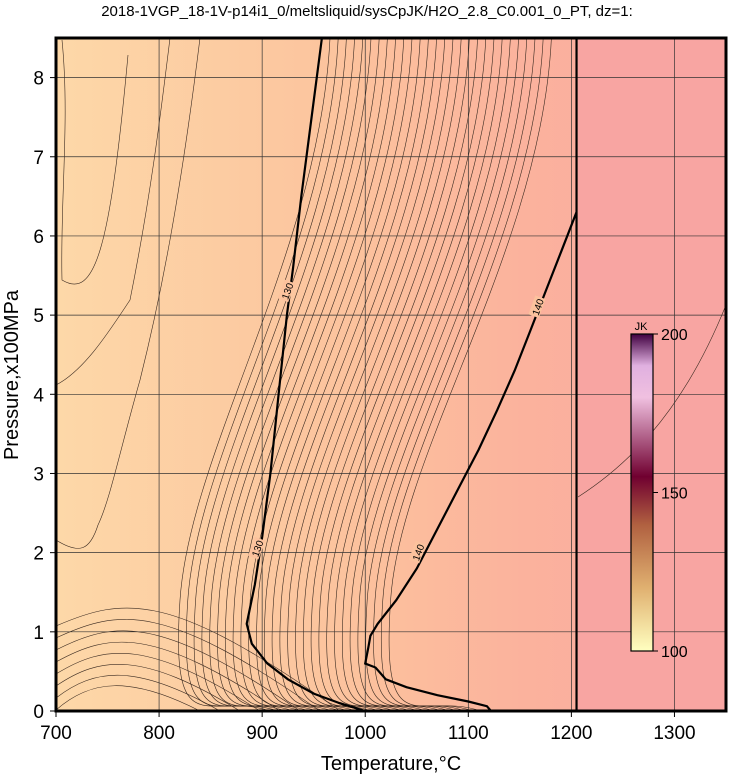 This screenshot has height=776, width=734. Describe the element at coordinates (674, 733) in the screenshot. I see `x-tick-label: 1300` at that location.